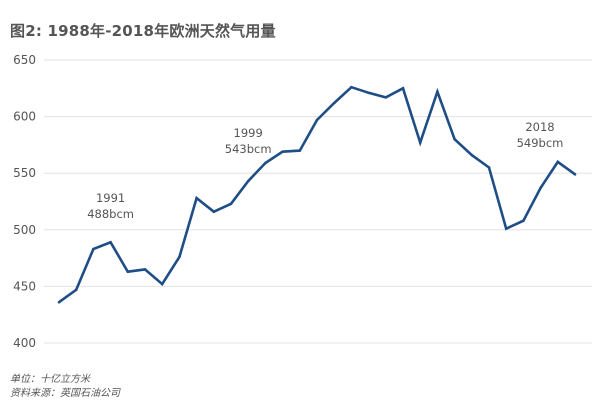 This screenshot has width=600, height=410. Describe the element at coordinates (179, 257) in the screenshot. I see `data-point-1995` at that location.